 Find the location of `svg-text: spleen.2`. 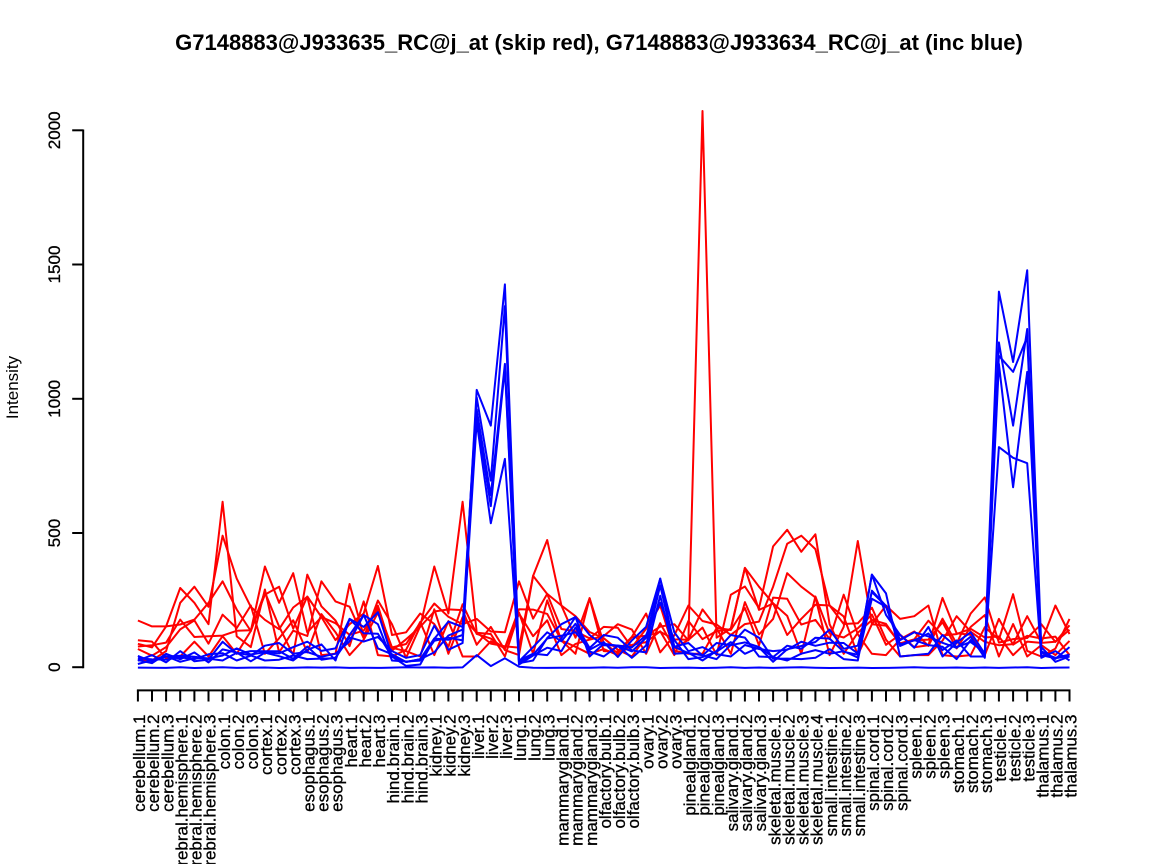

svg-text: spleen.2 is located at coordinates (930, 747).